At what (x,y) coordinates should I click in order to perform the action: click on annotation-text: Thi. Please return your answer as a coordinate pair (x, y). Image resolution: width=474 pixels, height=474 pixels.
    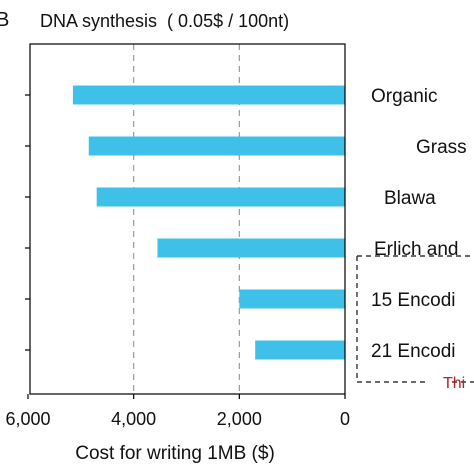
    Looking at the image, I should click on (454, 383).